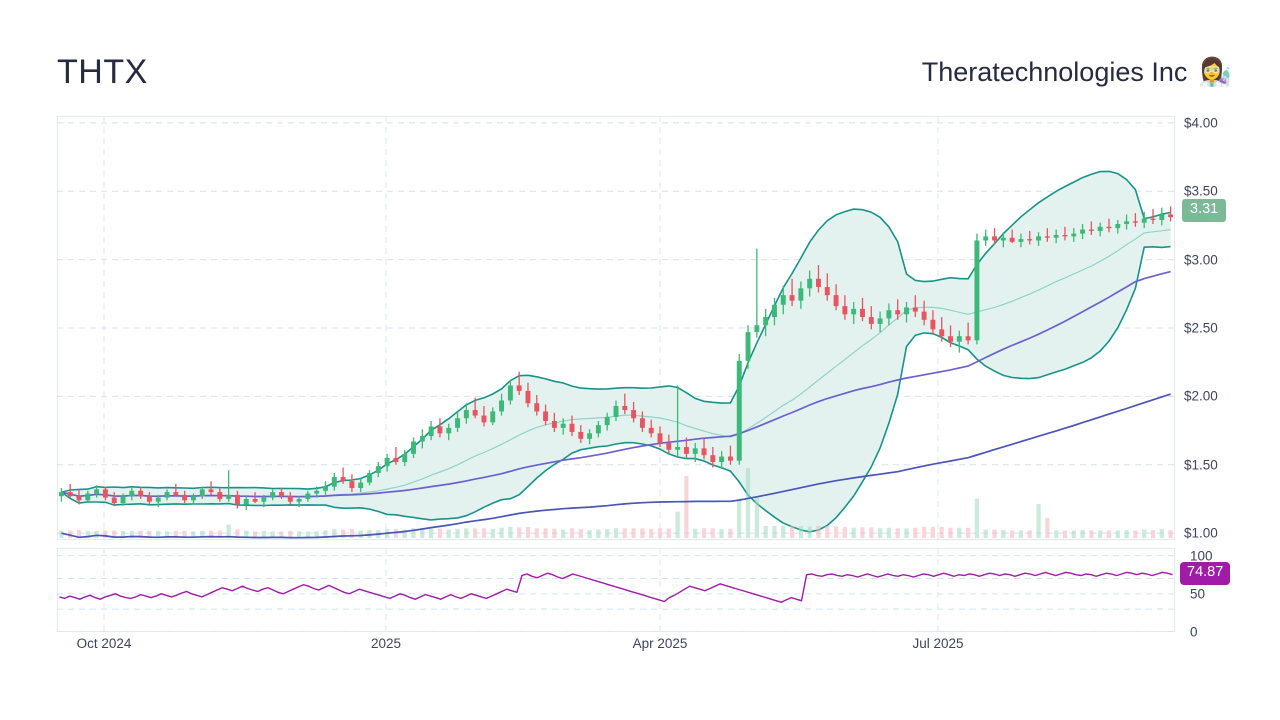 Image resolution: width=1280 pixels, height=720 pixels. I want to click on company-name: Theratechnologies Inc, so click(1054, 72).